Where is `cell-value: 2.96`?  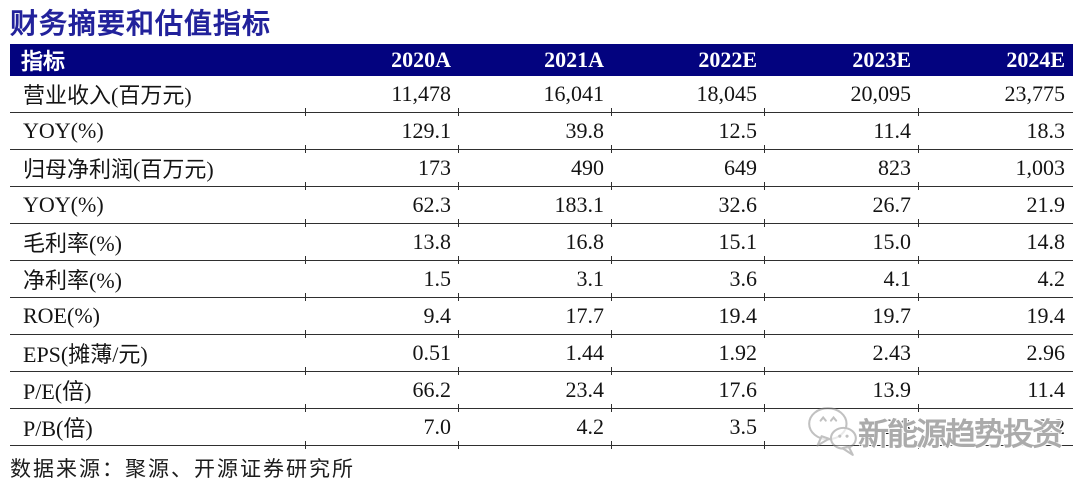
cell-value: 2.96 is located at coordinates (995, 354).